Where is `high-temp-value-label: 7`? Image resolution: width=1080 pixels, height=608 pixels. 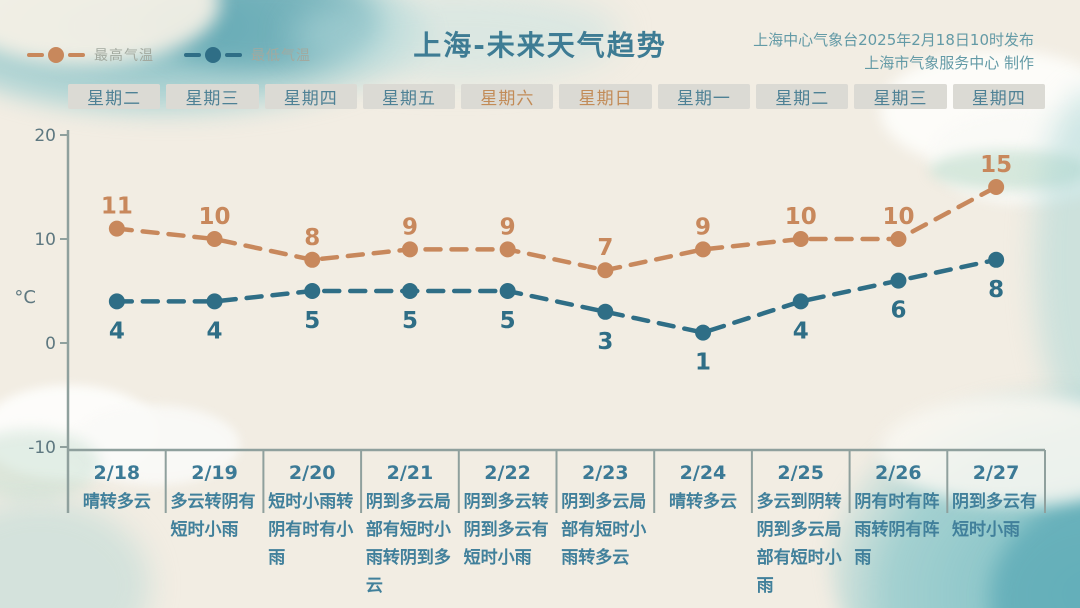 high-temp-value-label: 7 is located at coordinates (605, 248).